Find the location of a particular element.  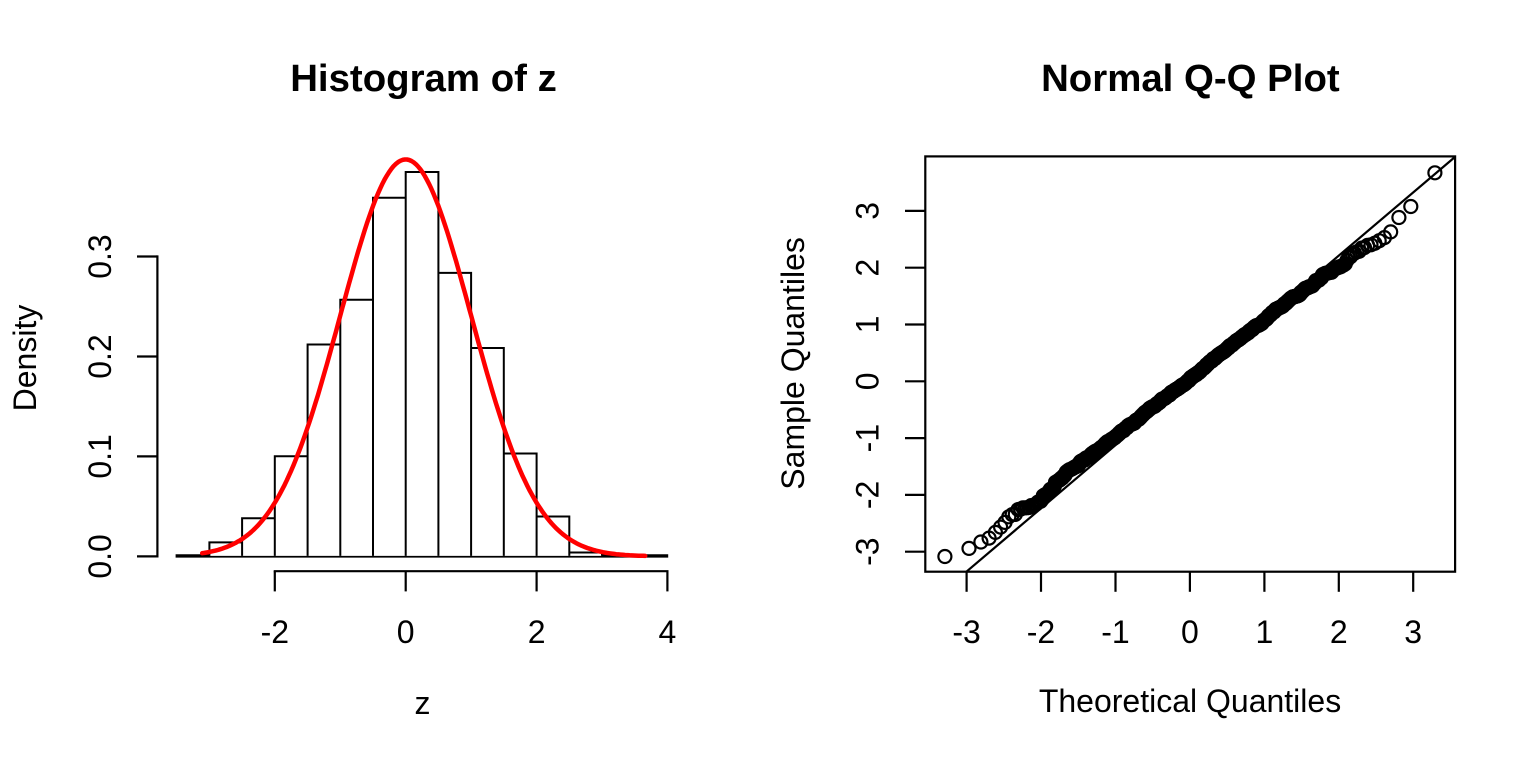

svg-text: Theoretical Quantiles is located at coordinates (1190, 701).